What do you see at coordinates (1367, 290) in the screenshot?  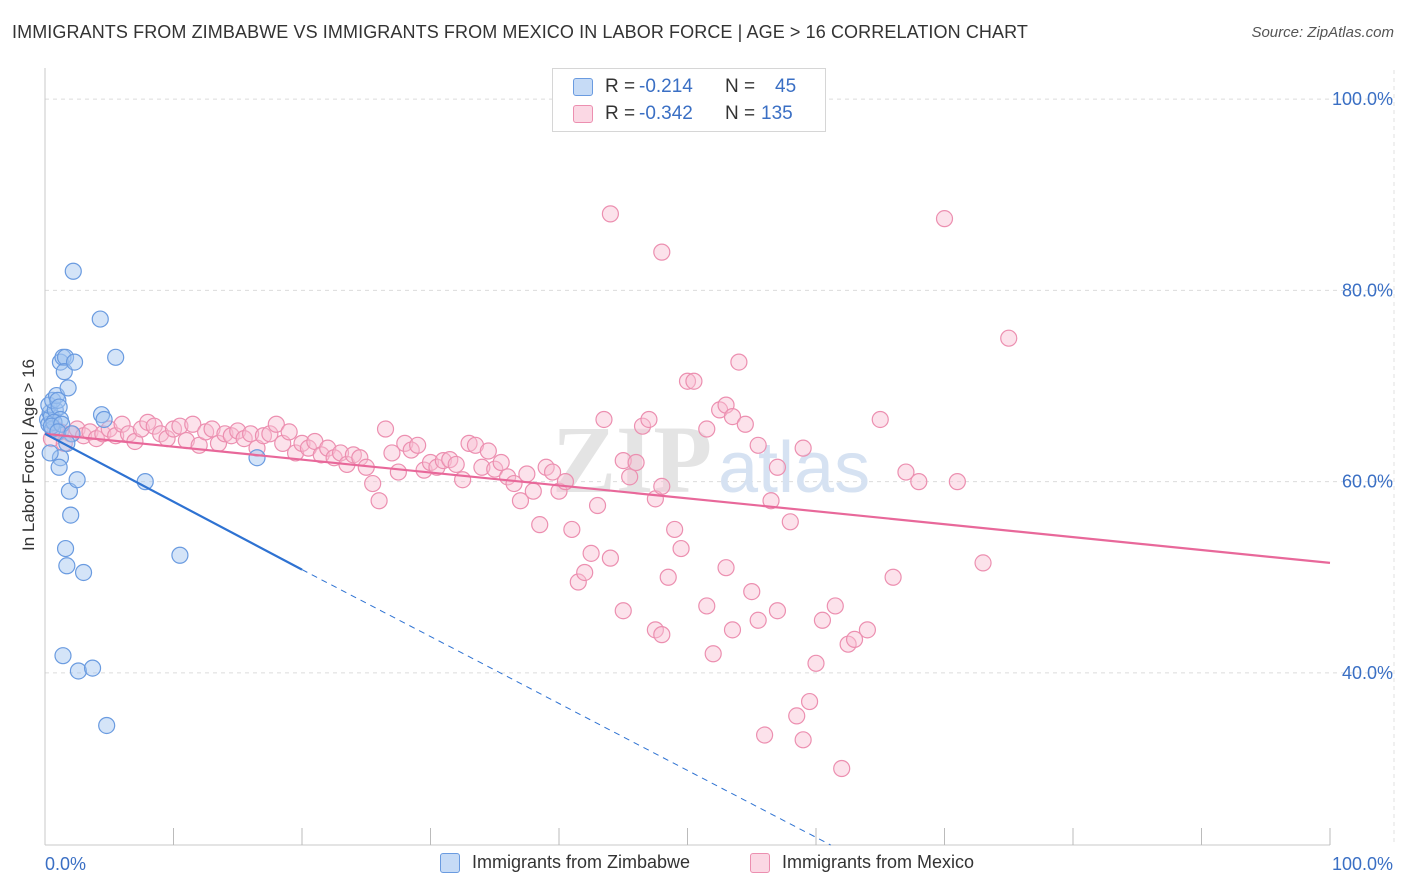 I see `y-tick-label: 80.0%` at bounding box center [1367, 290].